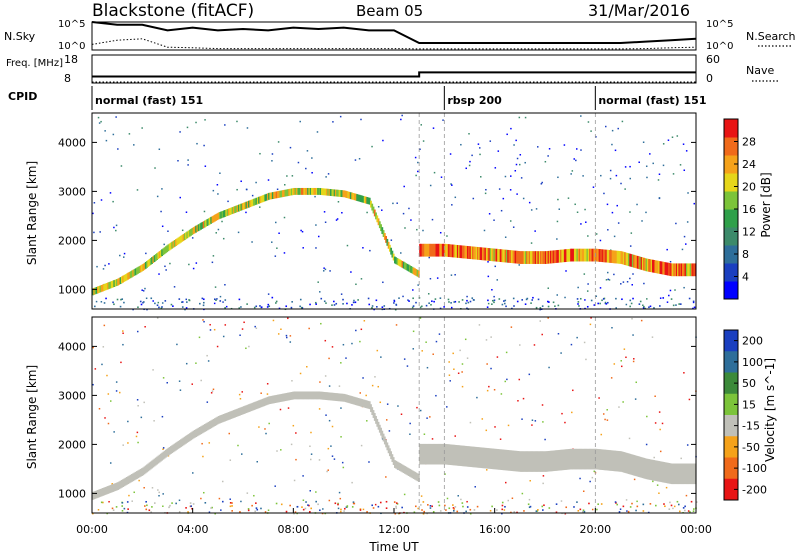 The height and width of the screenshot is (554, 800). What do you see at coordinates (731, 164) in the screenshot?
I see `colorbar-swatch` at bounding box center [731, 164].